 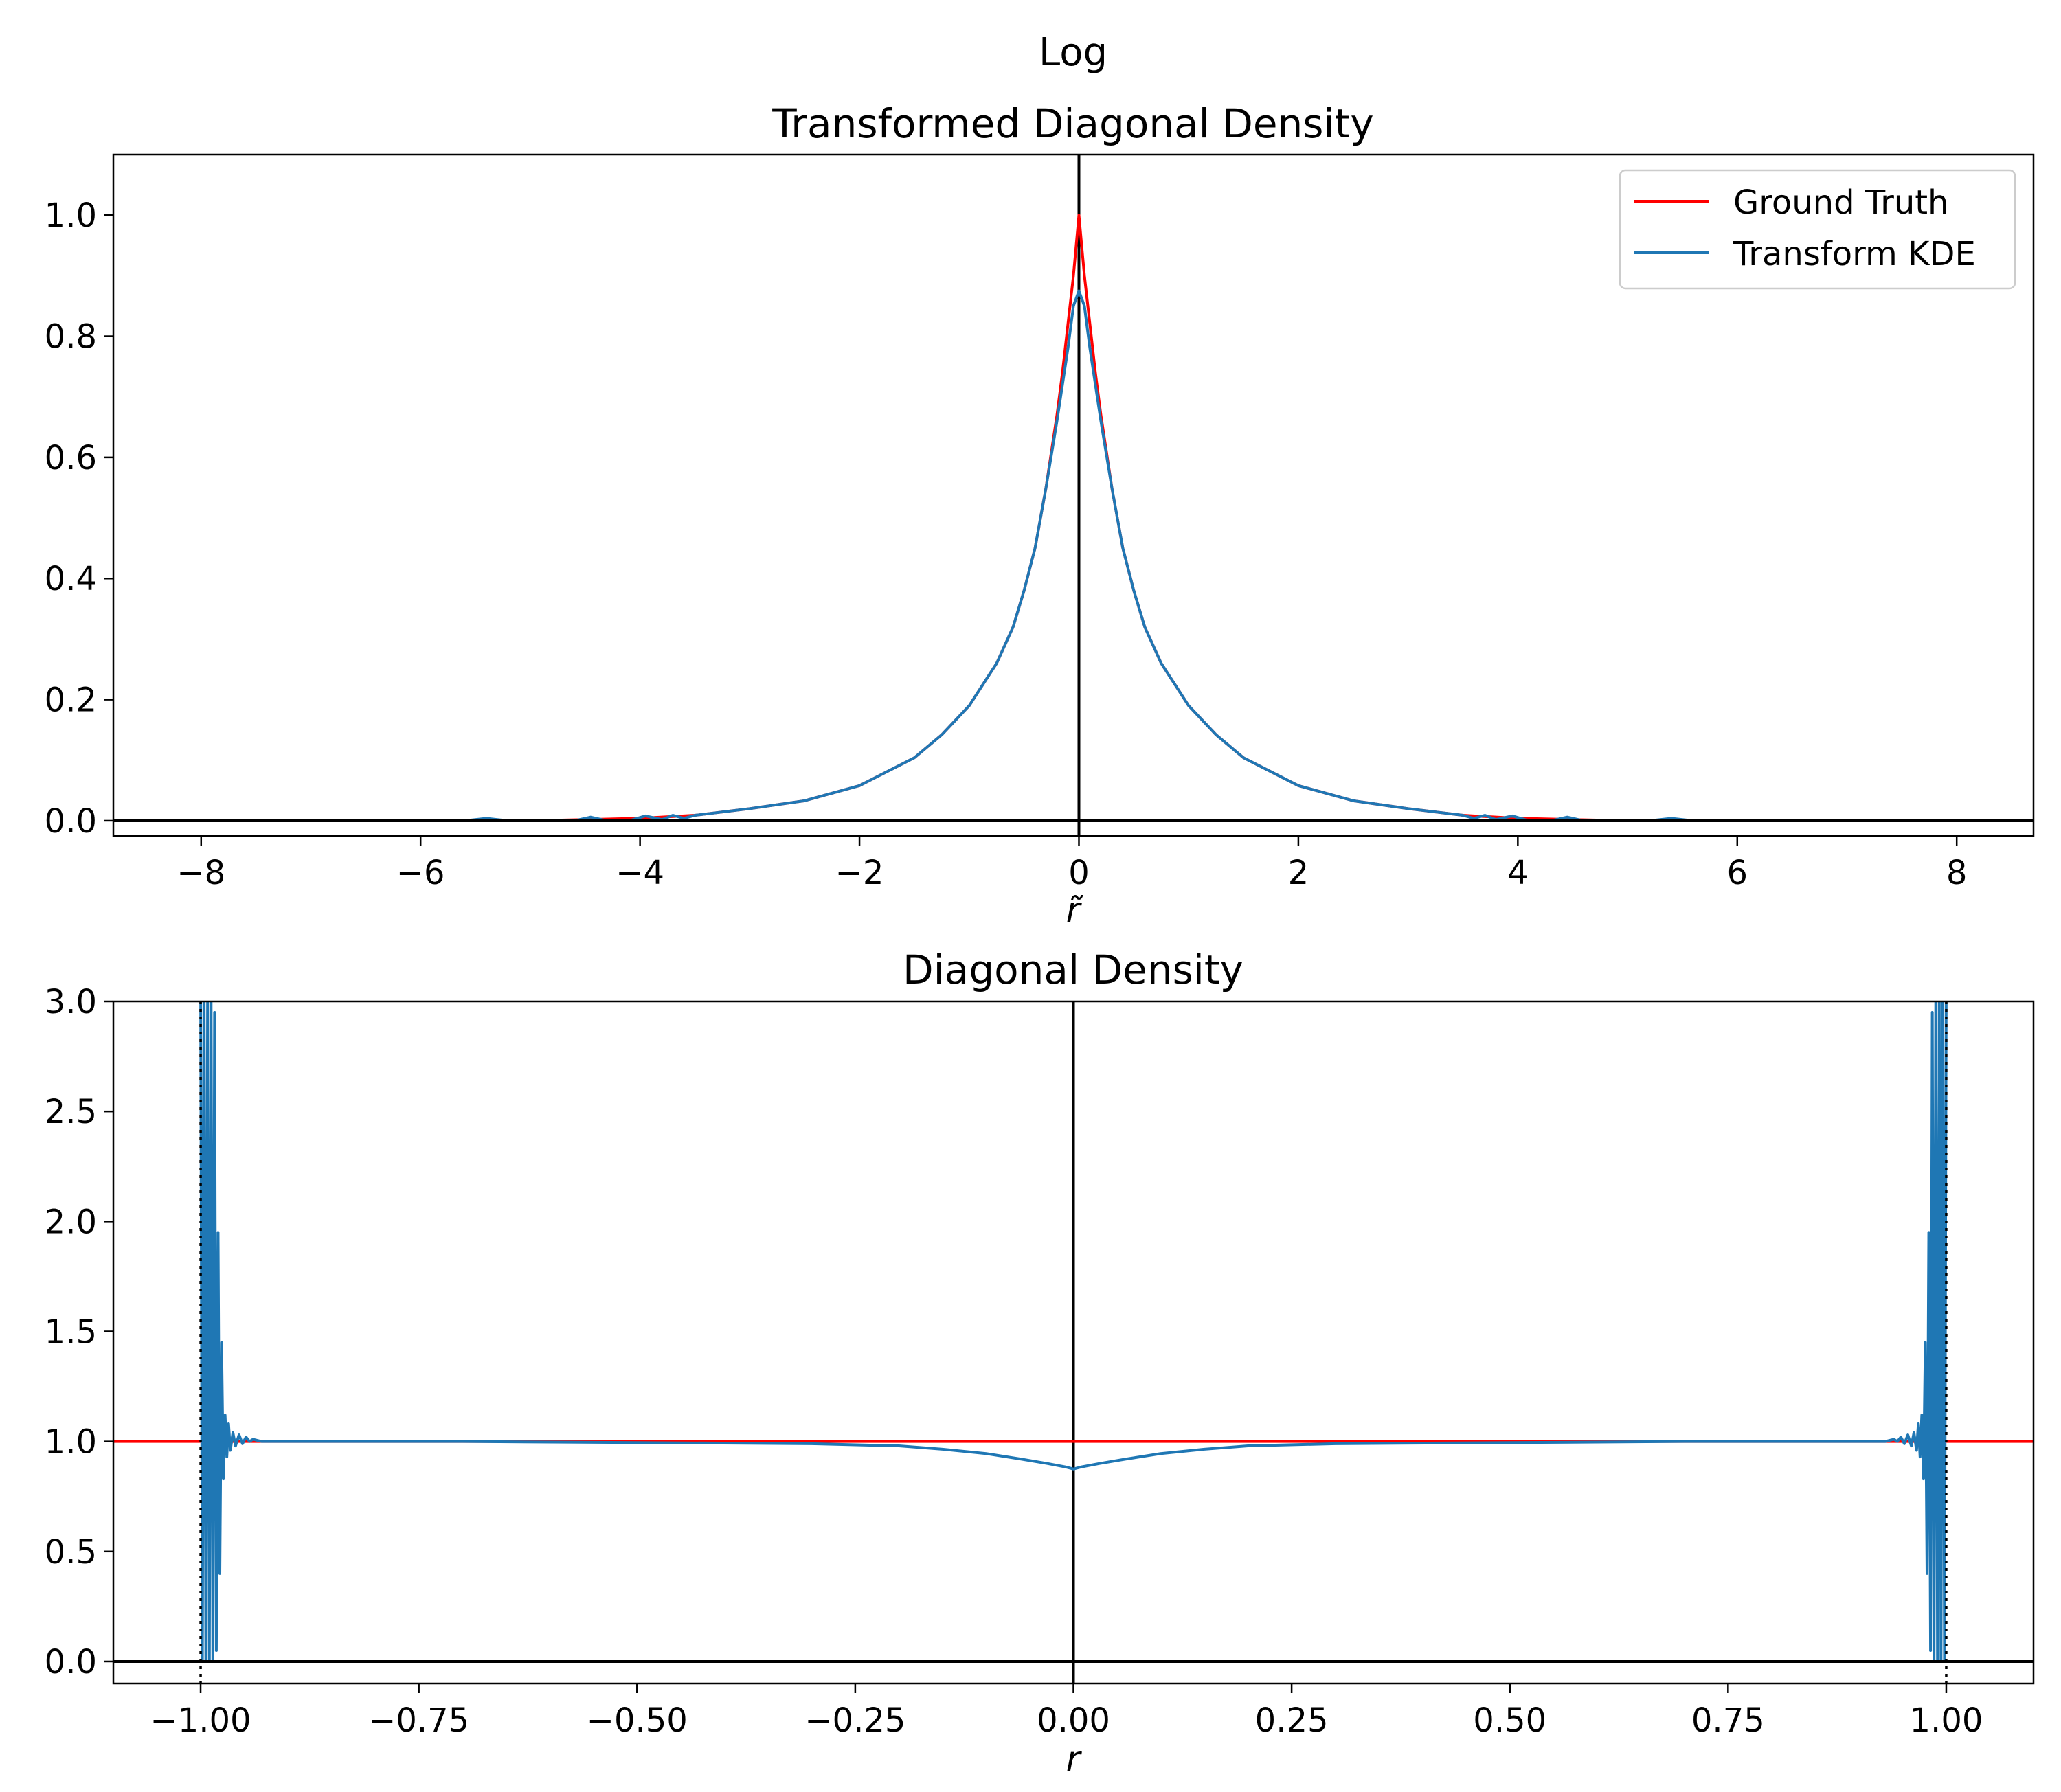 I want to click on x-tick-label: 4, so click(x=1518, y=873).